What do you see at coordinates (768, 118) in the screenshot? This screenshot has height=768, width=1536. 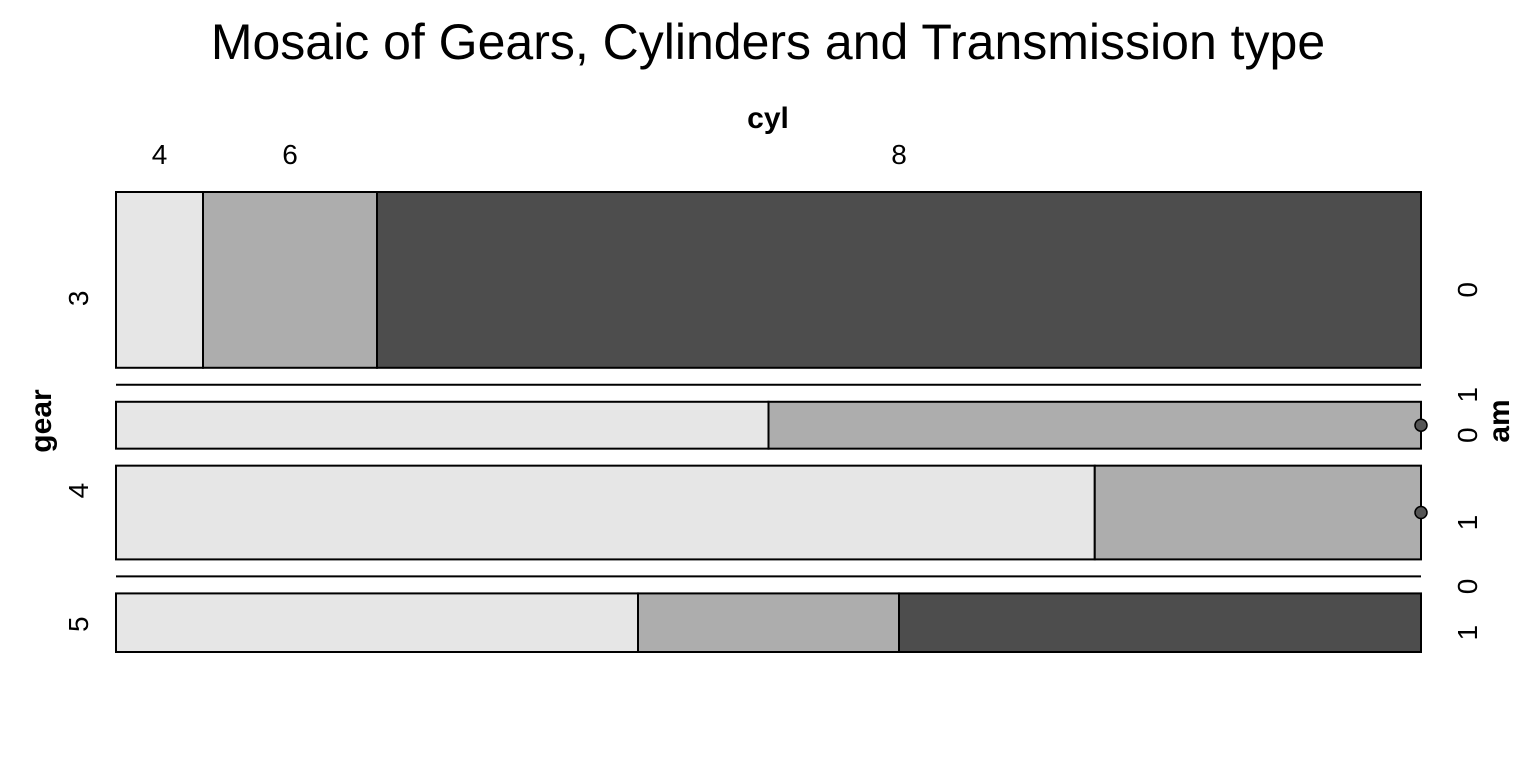 I see `x-axis-title: cyl` at bounding box center [768, 118].